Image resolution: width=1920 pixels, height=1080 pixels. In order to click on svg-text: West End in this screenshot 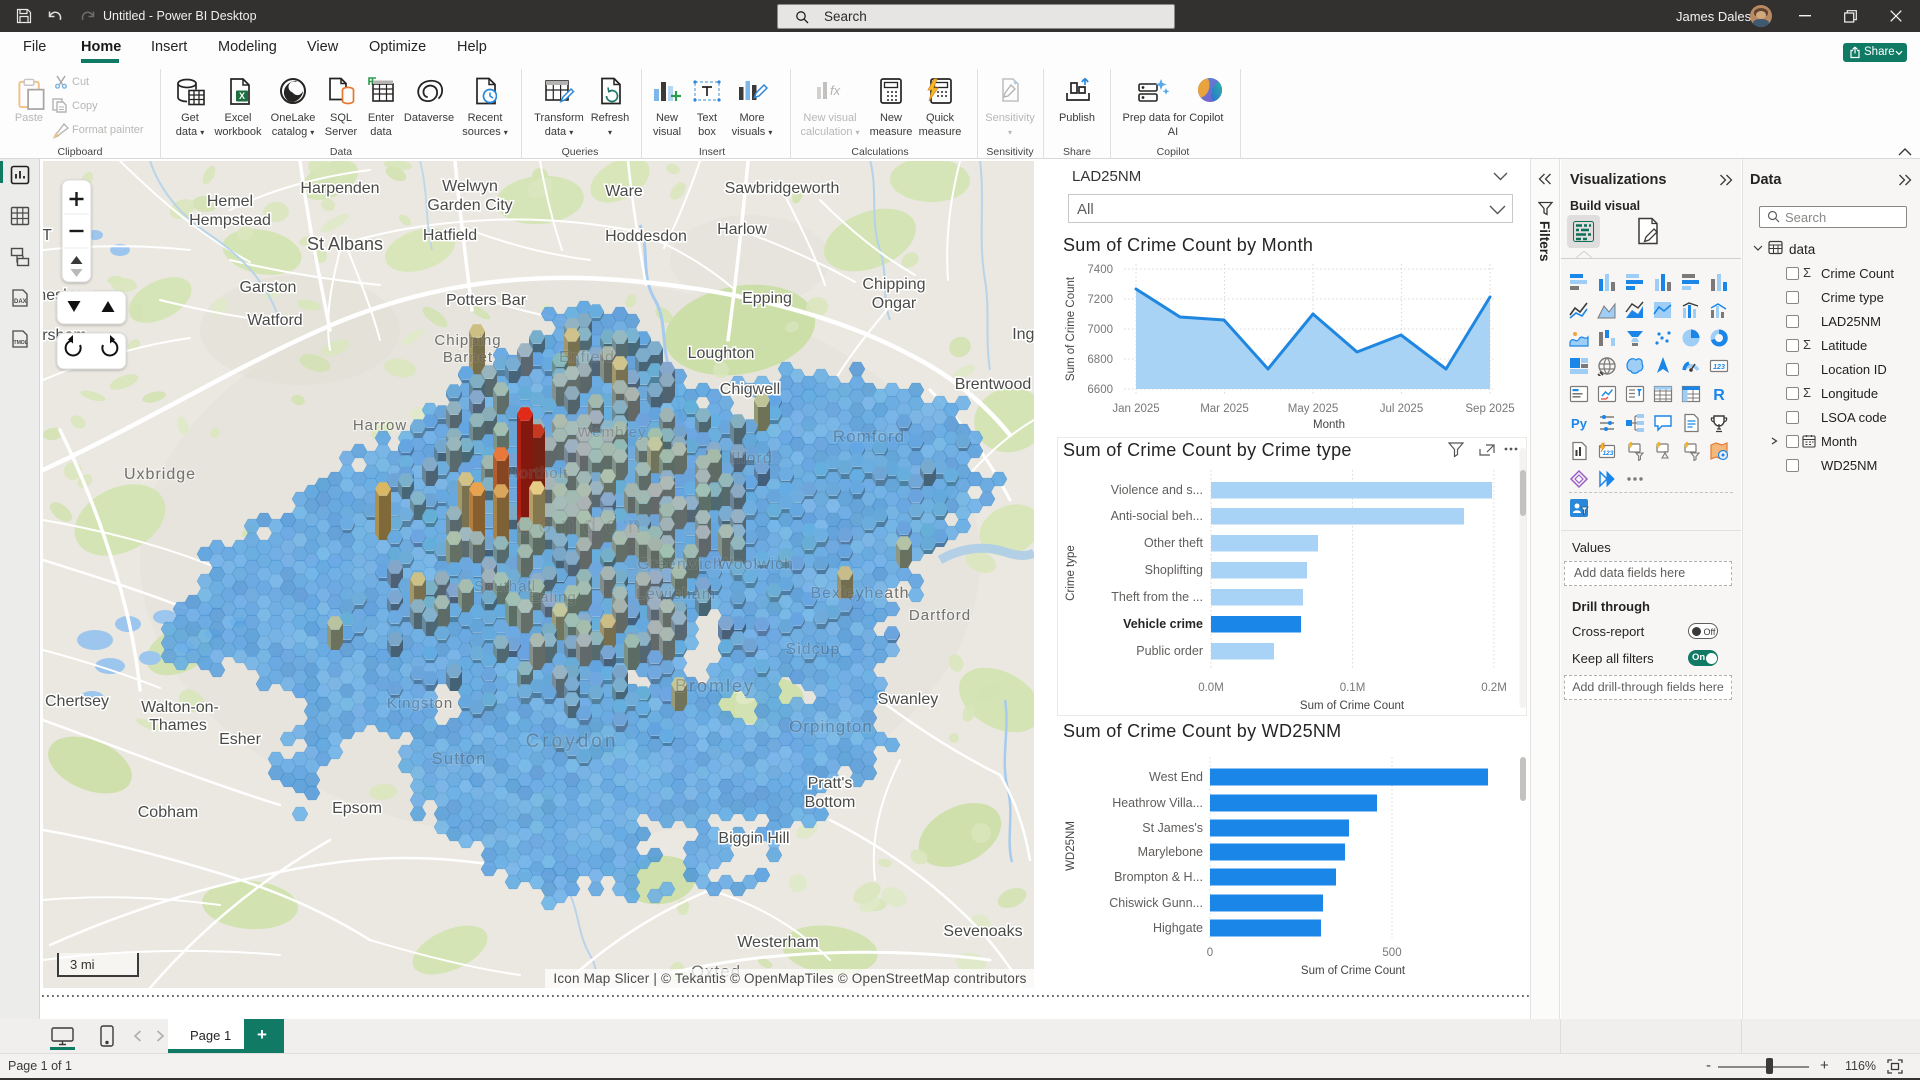, I will do `click(1176, 777)`.